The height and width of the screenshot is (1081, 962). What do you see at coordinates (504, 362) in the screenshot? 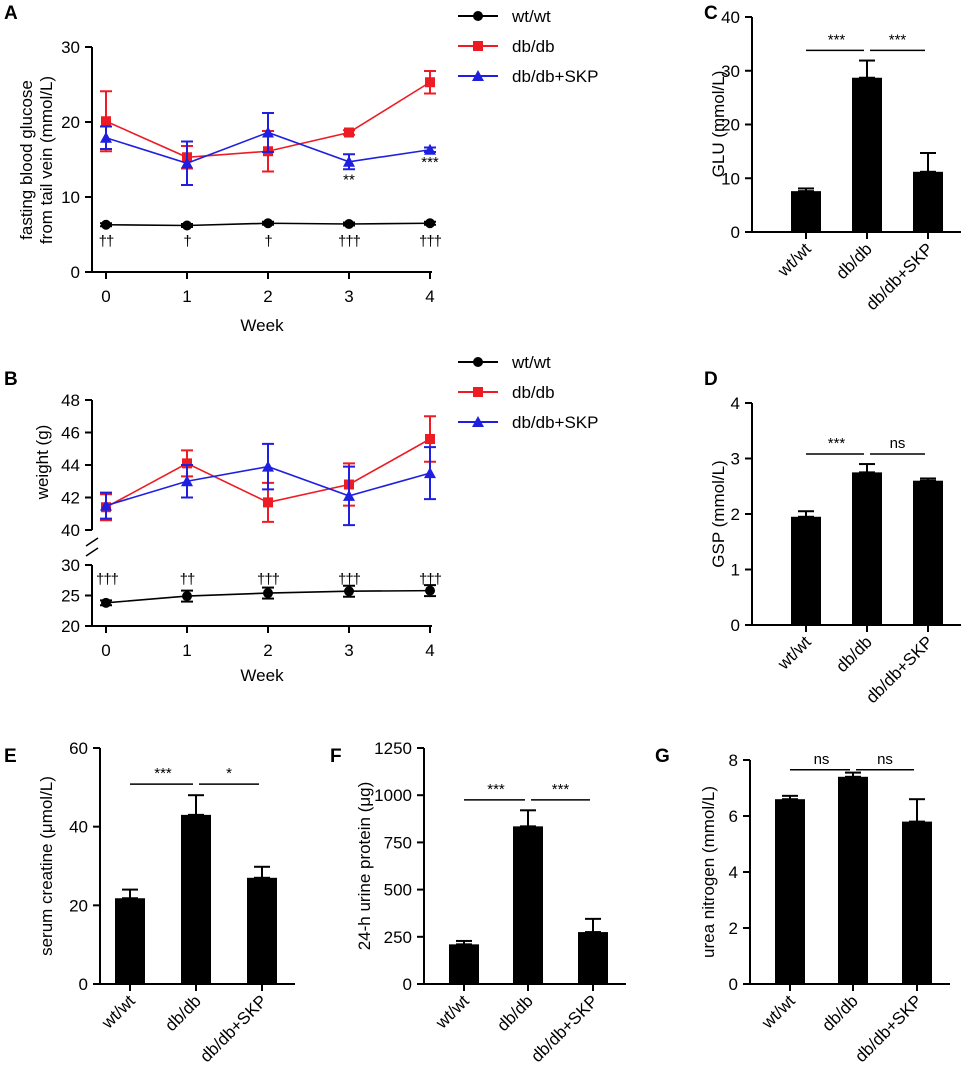
I see `legend-item: wt/wt` at bounding box center [504, 362].